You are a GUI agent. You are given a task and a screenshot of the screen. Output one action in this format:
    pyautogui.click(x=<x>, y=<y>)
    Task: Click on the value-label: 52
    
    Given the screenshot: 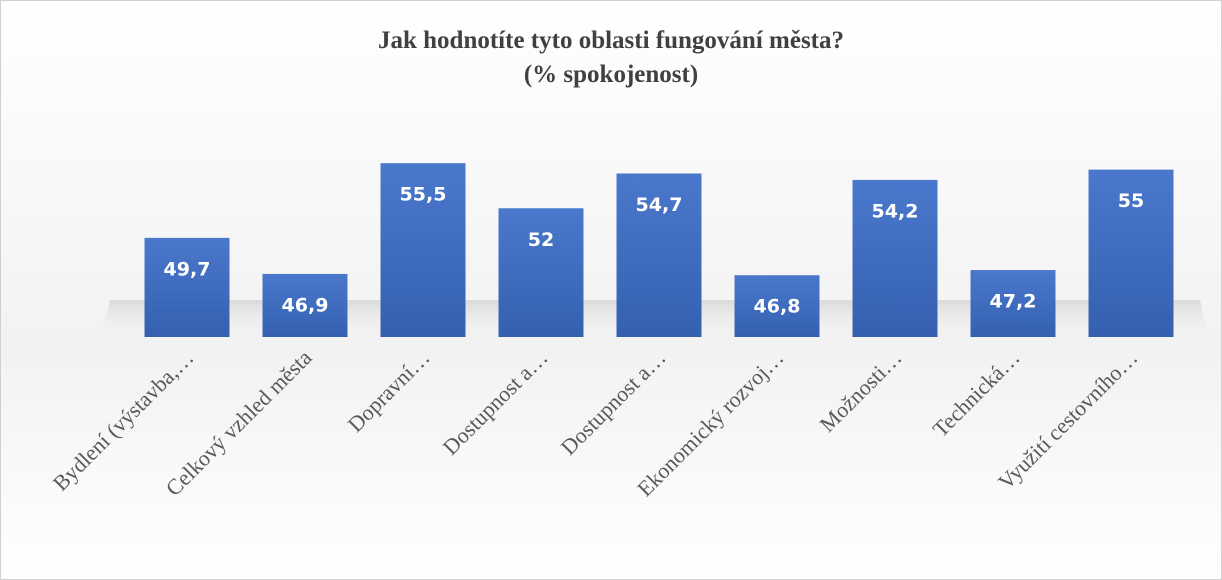 What is the action you would take?
    pyautogui.click(x=541, y=240)
    